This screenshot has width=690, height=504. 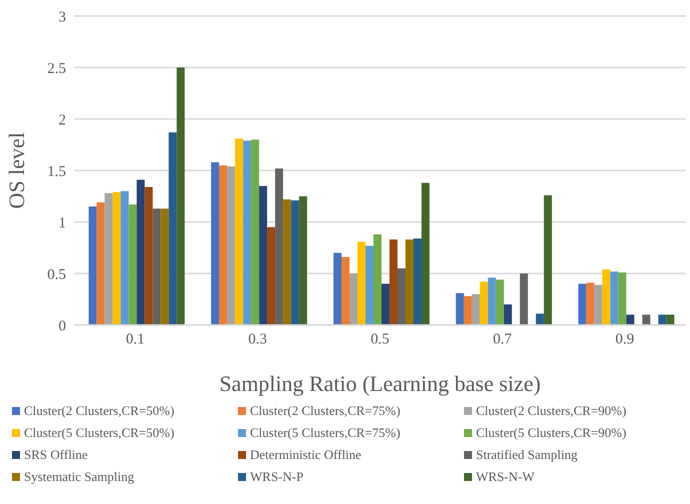 What do you see at coordinates (380, 340) in the screenshot?
I see `x-tick-label: 0.5` at bounding box center [380, 340].